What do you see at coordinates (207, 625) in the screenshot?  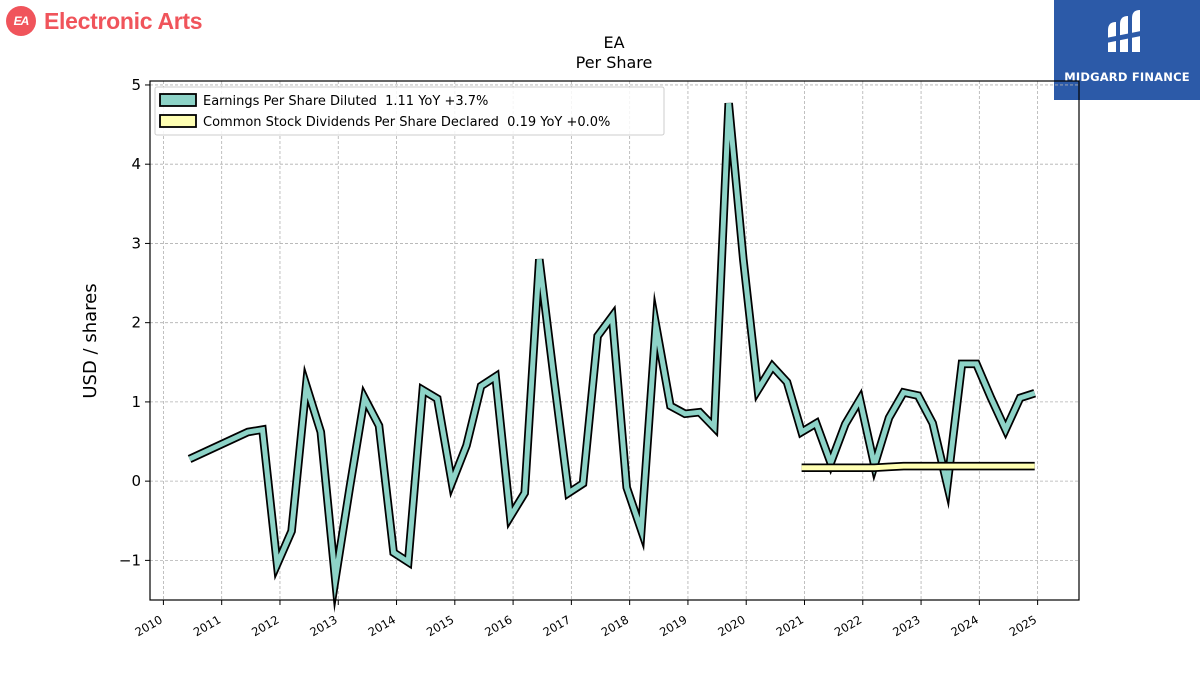 I see `x-tick-label: 2011` at bounding box center [207, 625].